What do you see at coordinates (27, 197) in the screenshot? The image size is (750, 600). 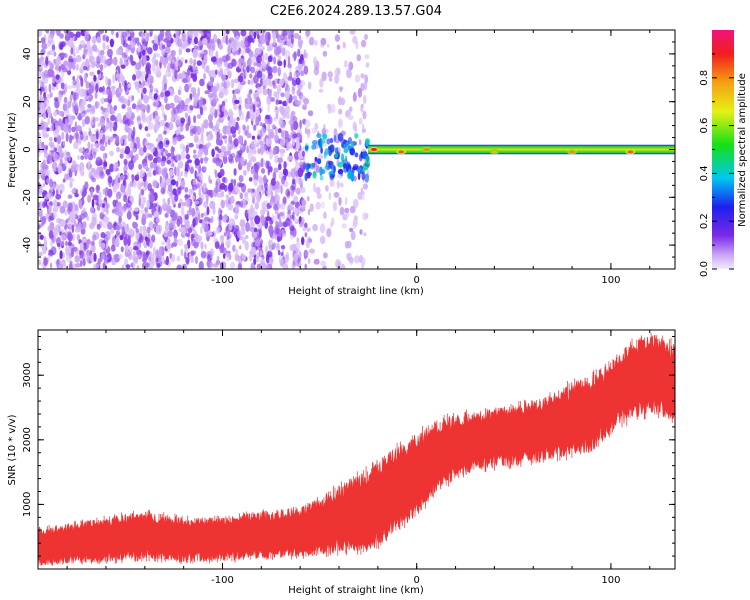 I see `y-tick-label: -20` at bounding box center [27, 197].